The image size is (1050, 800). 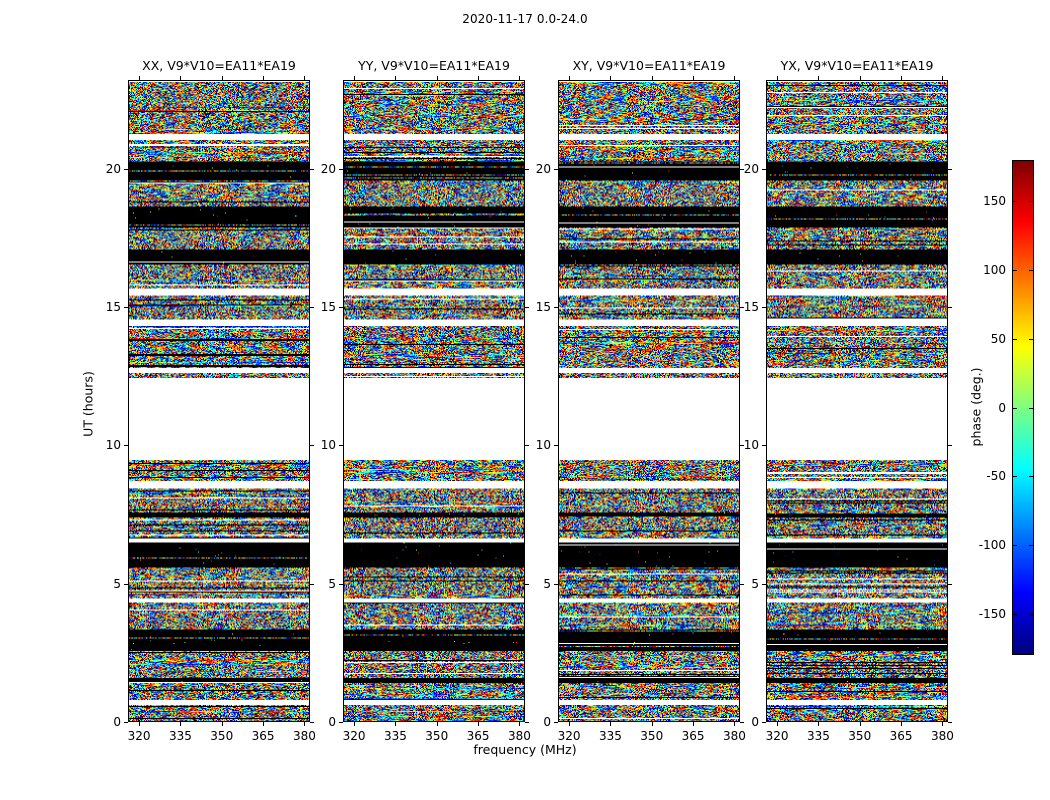 What do you see at coordinates (857, 65) in the screenshot?
I see `panel-title-yx: YX, V9*V10=EA11*EA19` at bounding box center [857, 65].